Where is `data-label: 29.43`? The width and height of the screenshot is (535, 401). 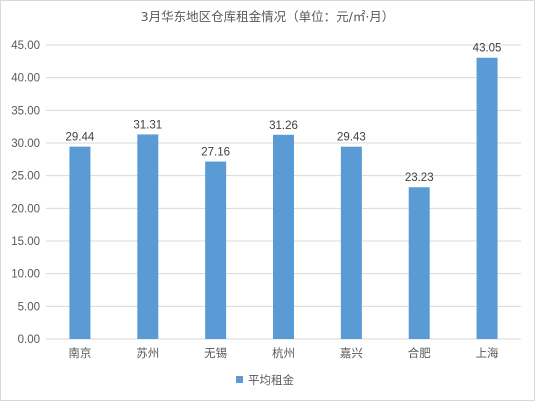 data-label: 29.43 is located at coordinates (351, 138).